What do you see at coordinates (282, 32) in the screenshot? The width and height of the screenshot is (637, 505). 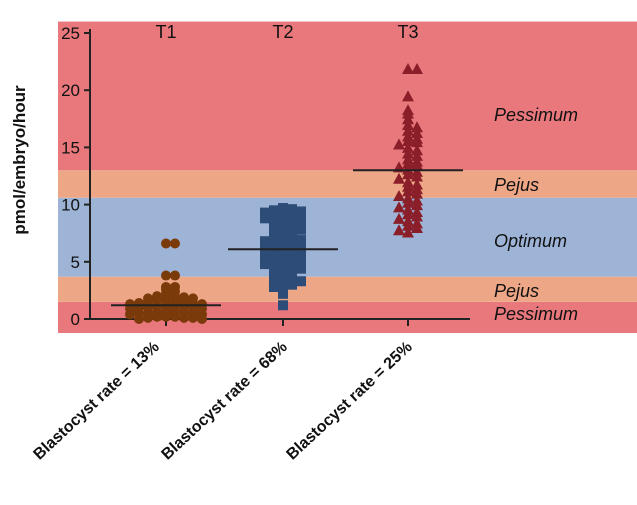 I see `group-label-t2: T2` at bounding box center [282, 32].